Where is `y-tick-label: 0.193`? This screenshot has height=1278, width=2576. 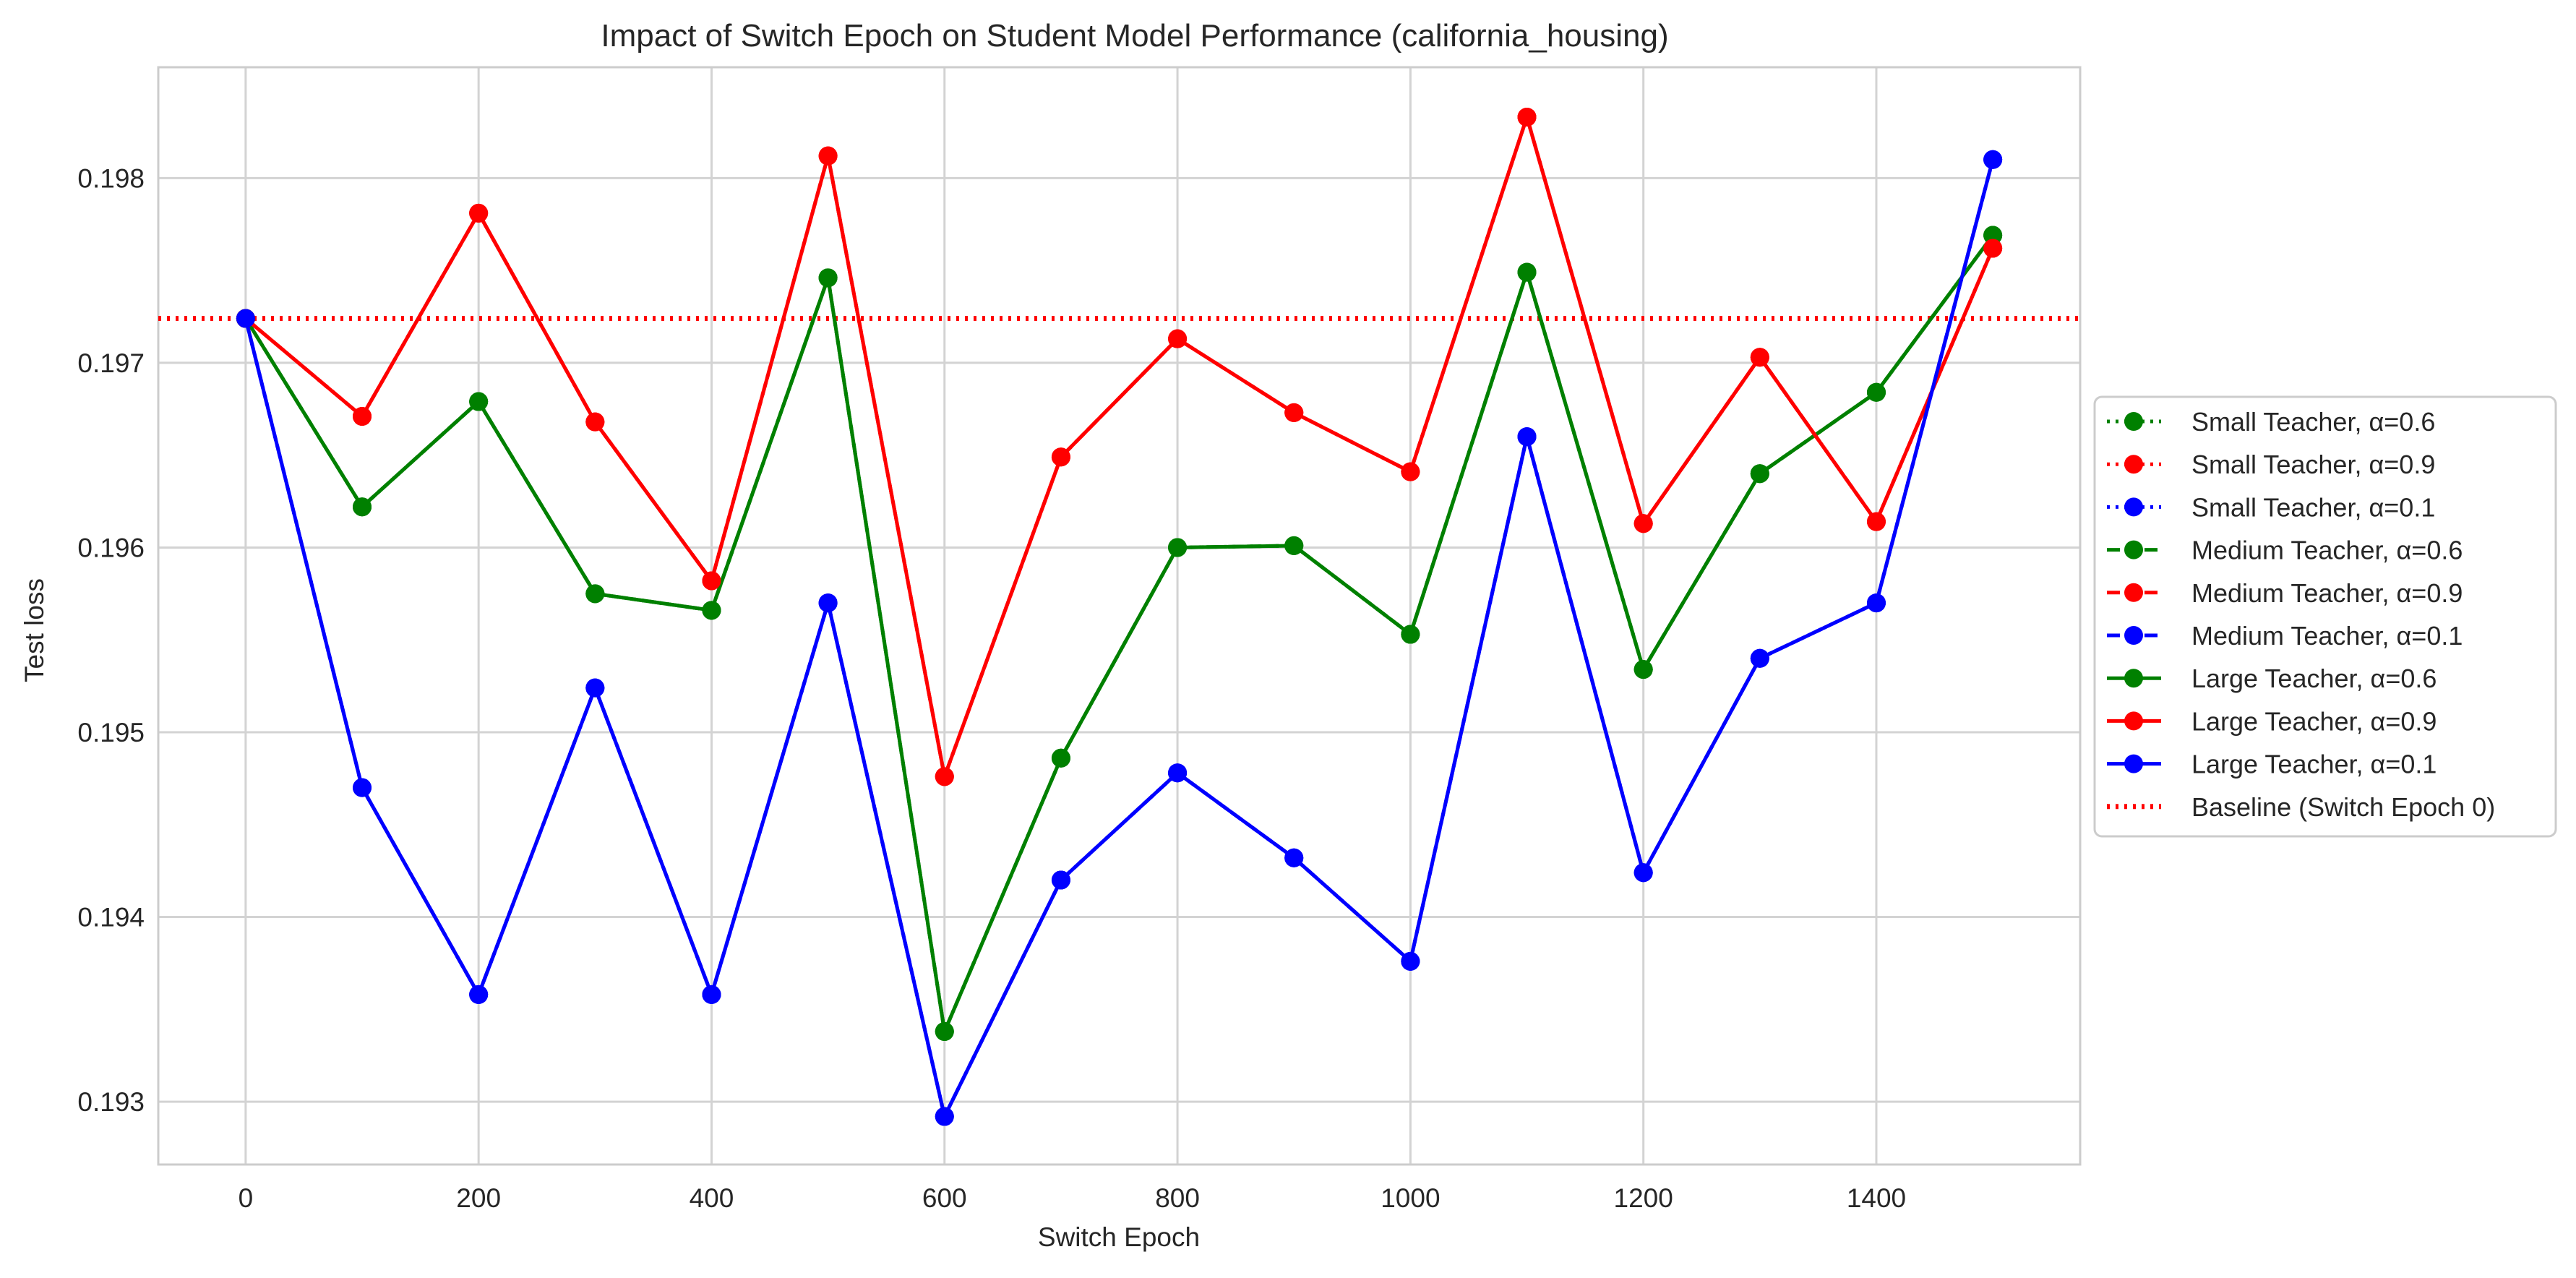
y-tick-label: 0.193 is located at coordinates (111, 1102).